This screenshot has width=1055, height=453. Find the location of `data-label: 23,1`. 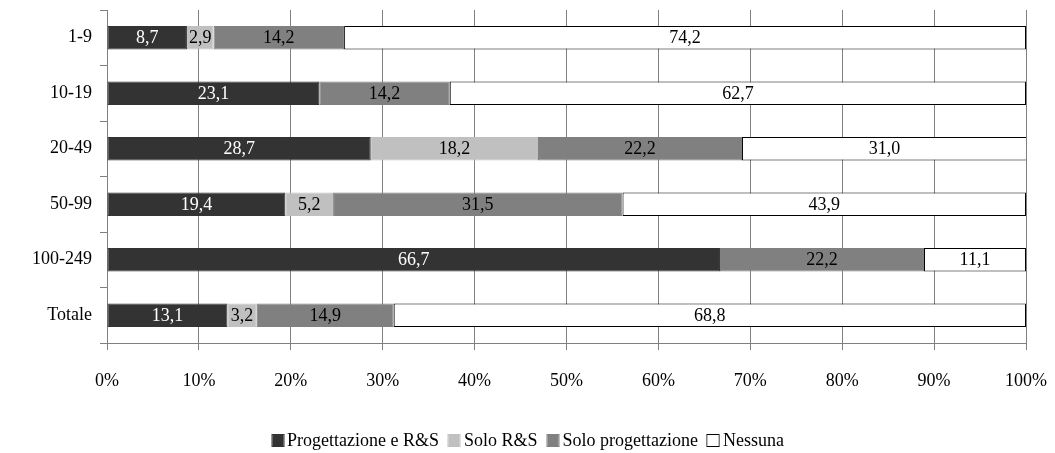

data-label: 23,1 is located at coordinates (213, 92).